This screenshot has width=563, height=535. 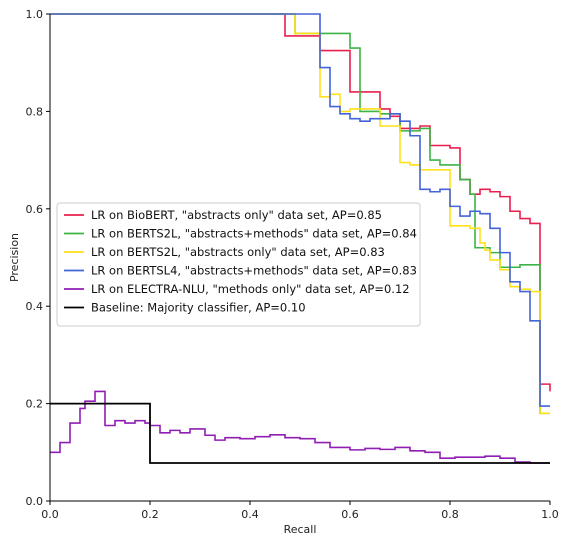 I want to click on y-tick-label: 0.0, so click(x=35, y=501).